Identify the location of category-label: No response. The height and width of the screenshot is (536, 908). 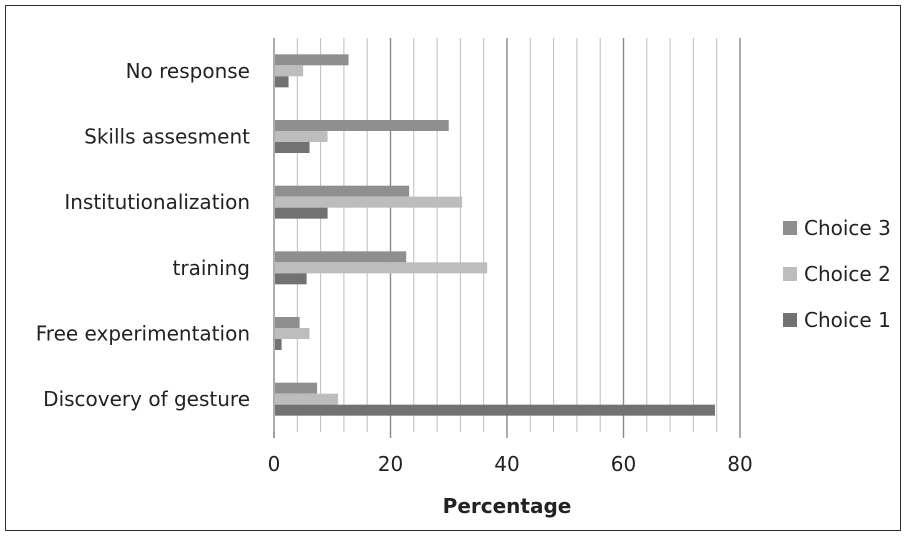
(188, 71).